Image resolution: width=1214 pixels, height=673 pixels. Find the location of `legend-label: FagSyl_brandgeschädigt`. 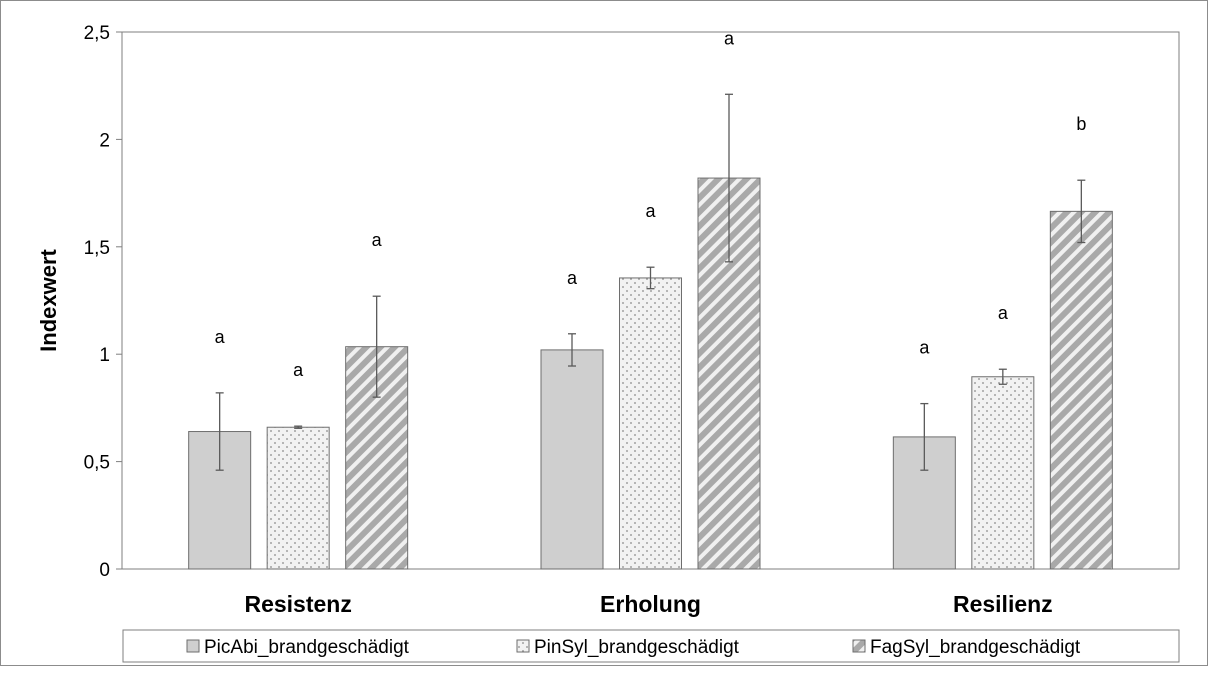

legend-label: FagSyl_brandgeschädigt is located at coordinates (975, 647).